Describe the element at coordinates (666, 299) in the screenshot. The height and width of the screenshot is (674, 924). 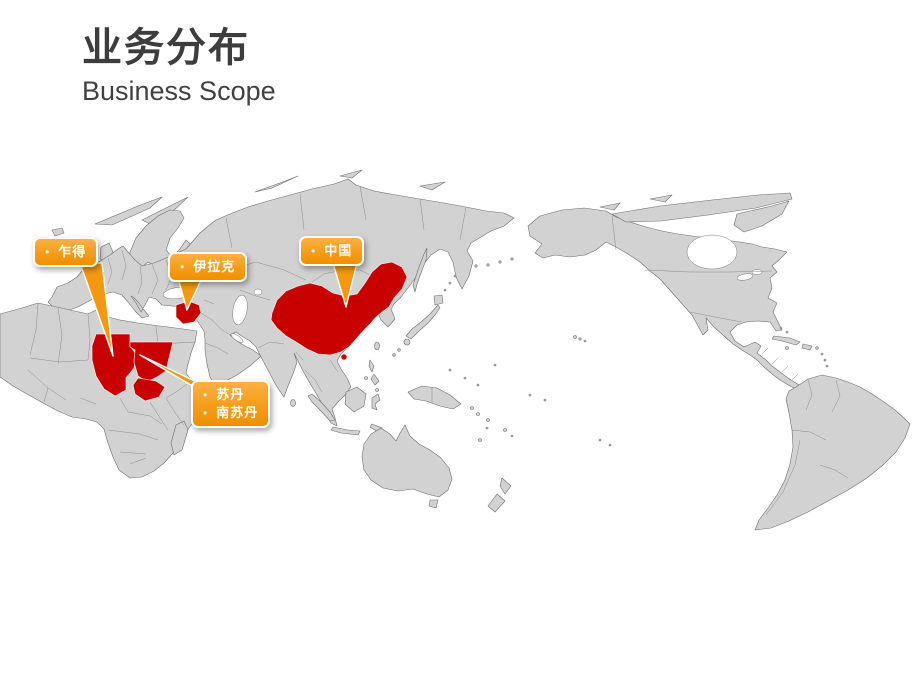
I see `north-america` at that location.